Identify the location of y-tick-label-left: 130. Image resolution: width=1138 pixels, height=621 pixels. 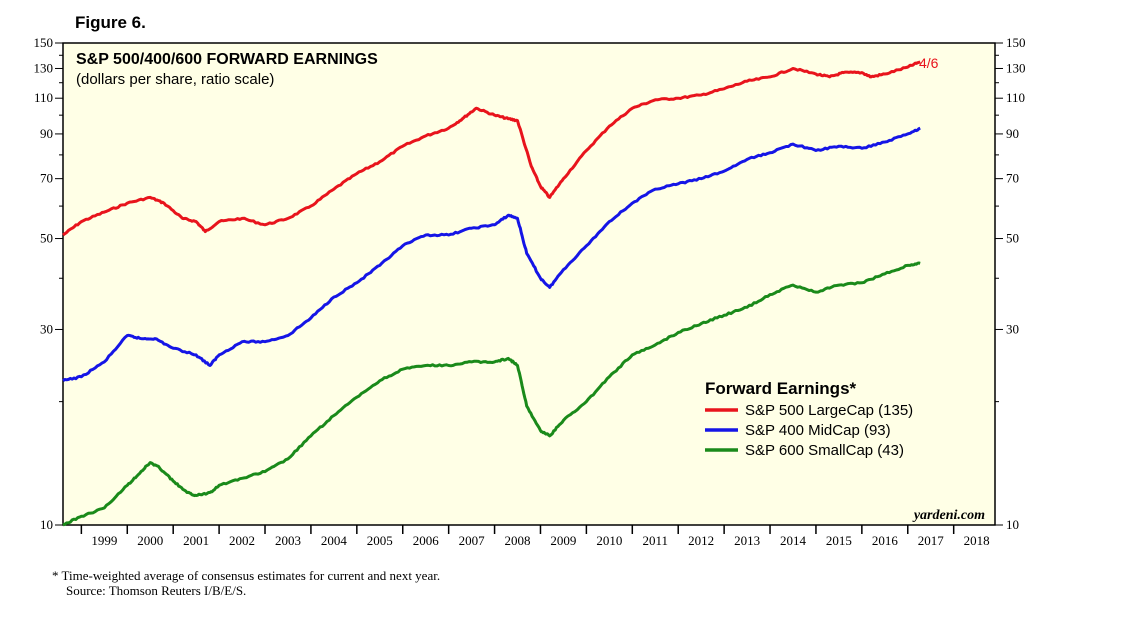
(44, 67).